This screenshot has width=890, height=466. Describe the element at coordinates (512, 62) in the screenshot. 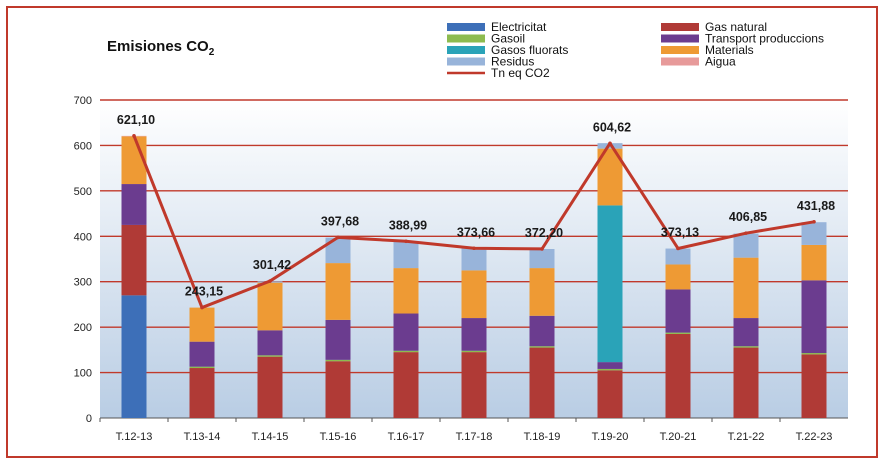

I see `legend-label: Residus` at that location.